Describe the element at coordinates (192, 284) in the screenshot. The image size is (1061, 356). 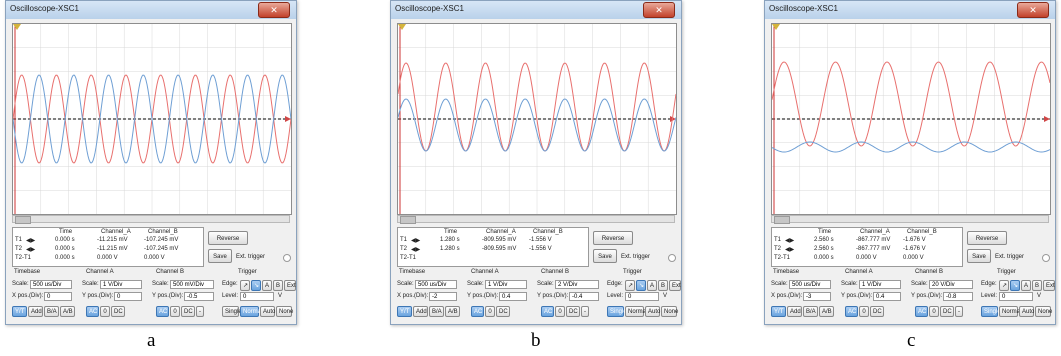
I see `chb-scale-field: 500 mV/Div` at that location.